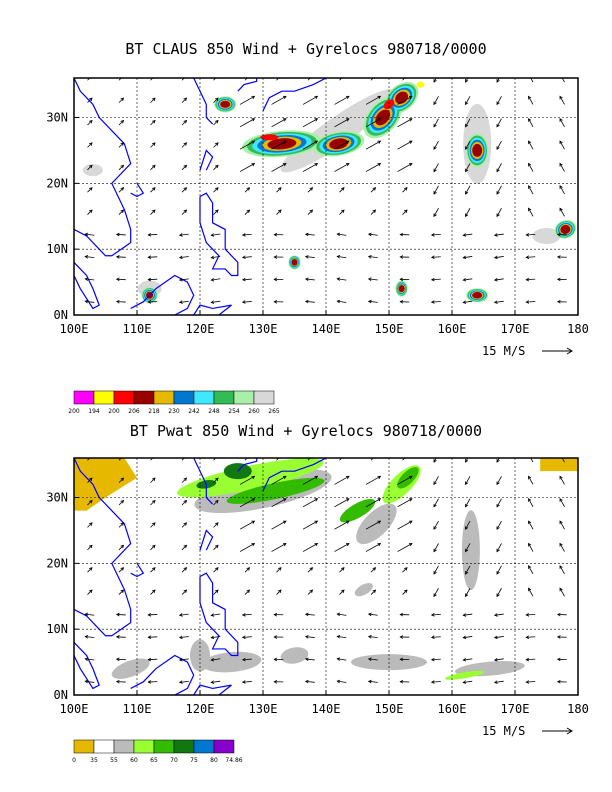 Image resolution: width=612 pixels, height=792 pixels. I want to click on convection-cell, so click(269, 137).